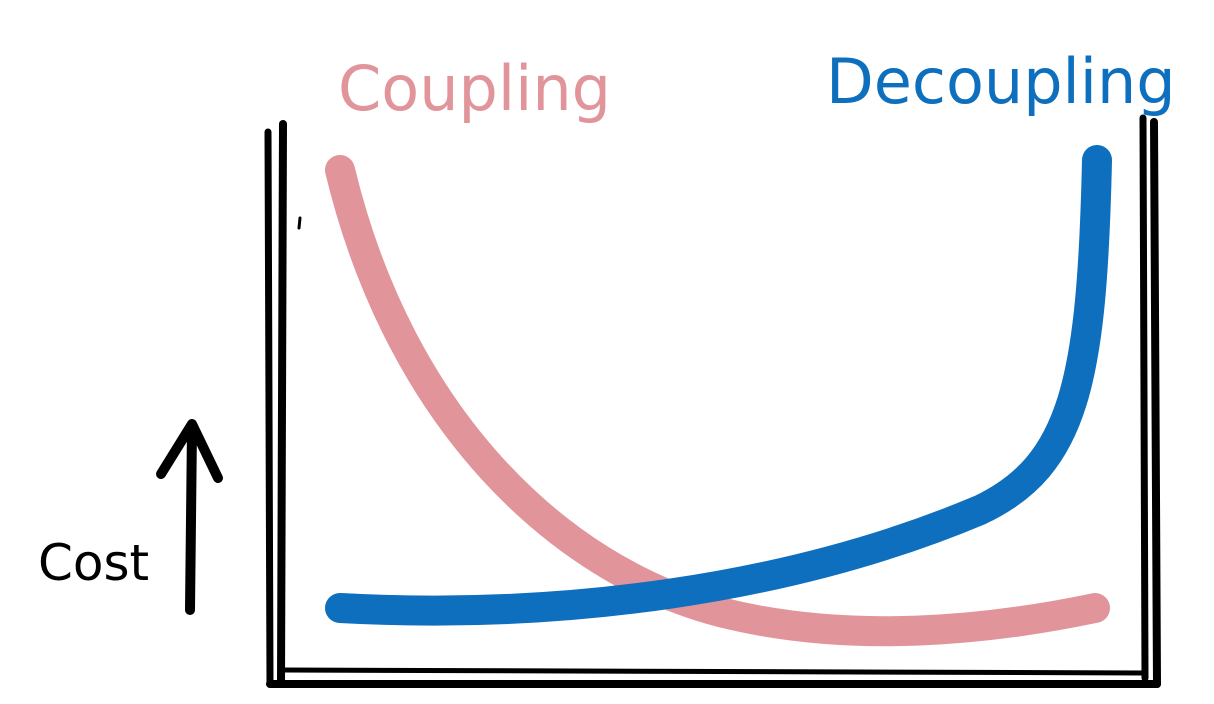 This screenshot has height=704, width=1214. Describe the element at coordinates (283, 404) in the screenshot. I see `frame-left-border` at that location.